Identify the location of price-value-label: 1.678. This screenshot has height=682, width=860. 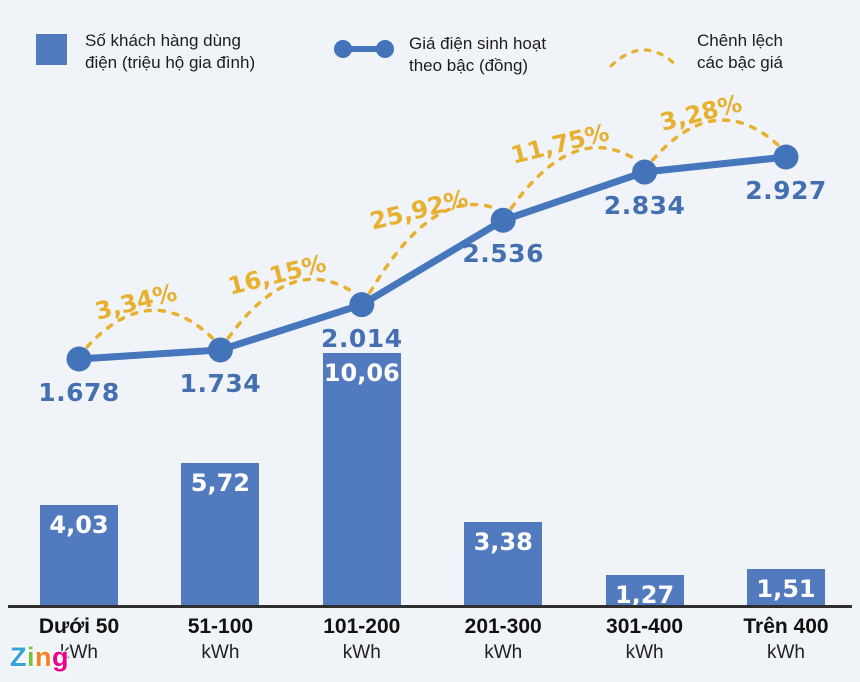
(79, 392).